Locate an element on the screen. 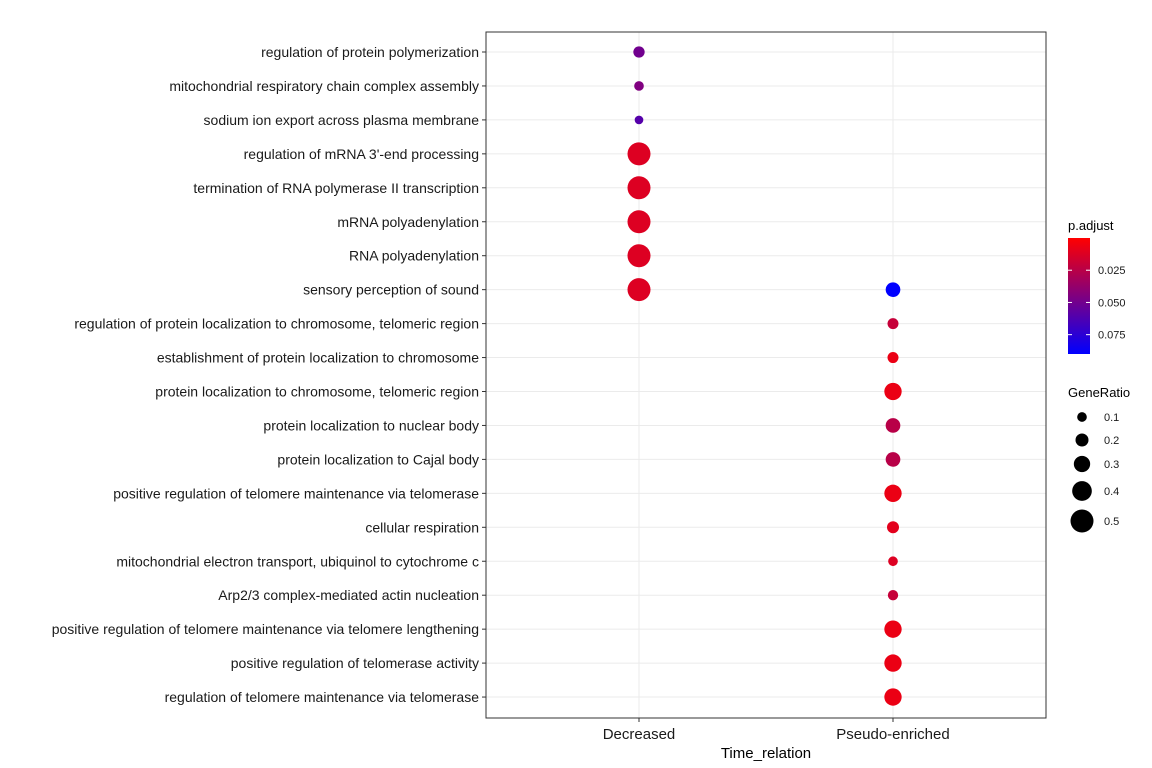 The height and width of the screenshot is (768, 1152). color-bar is located at coordinates (1079, 296).